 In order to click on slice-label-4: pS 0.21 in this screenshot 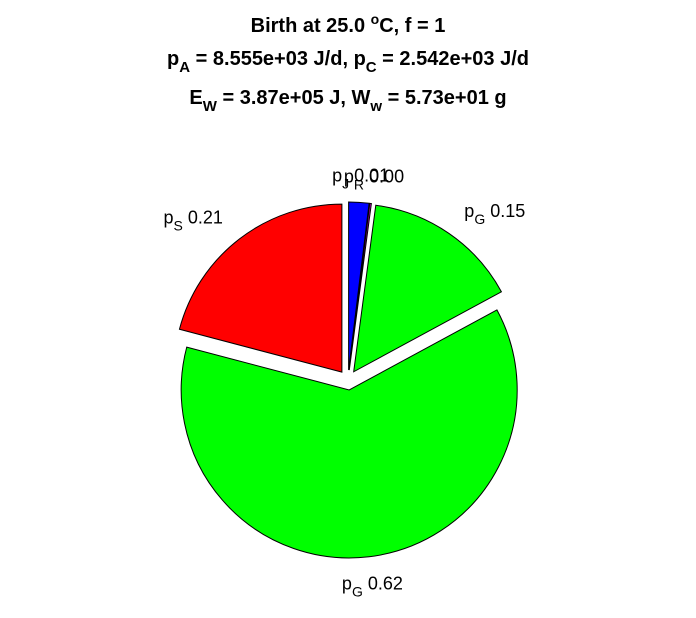, I will do `click(192, 221)`.